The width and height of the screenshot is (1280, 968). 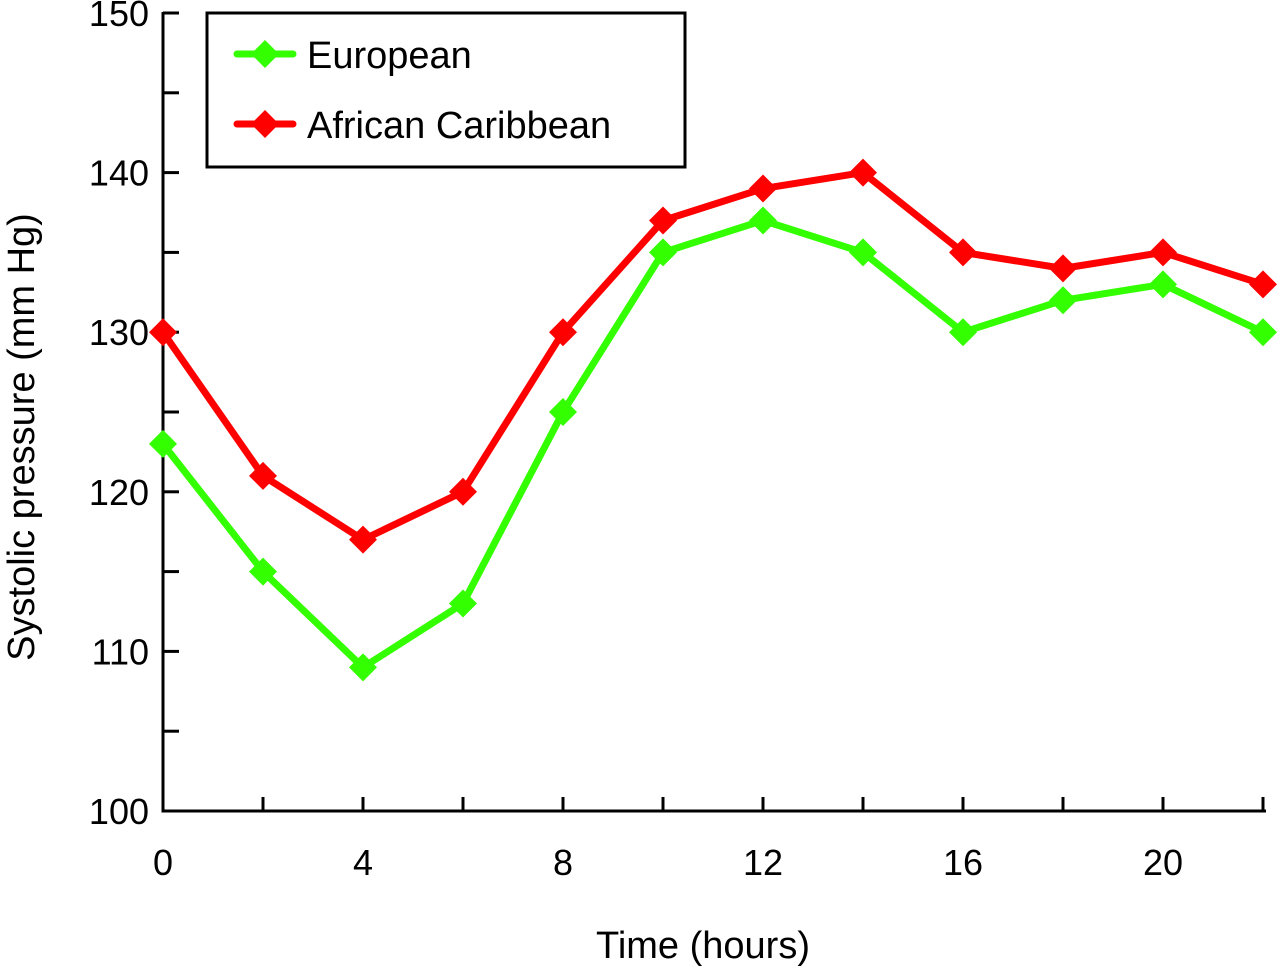 What do you see at coordinates (22, 437) in the screenshot?
I see `y-axis-title: Systolic pressure (mm Hg)` at bounding box center [22, 437].